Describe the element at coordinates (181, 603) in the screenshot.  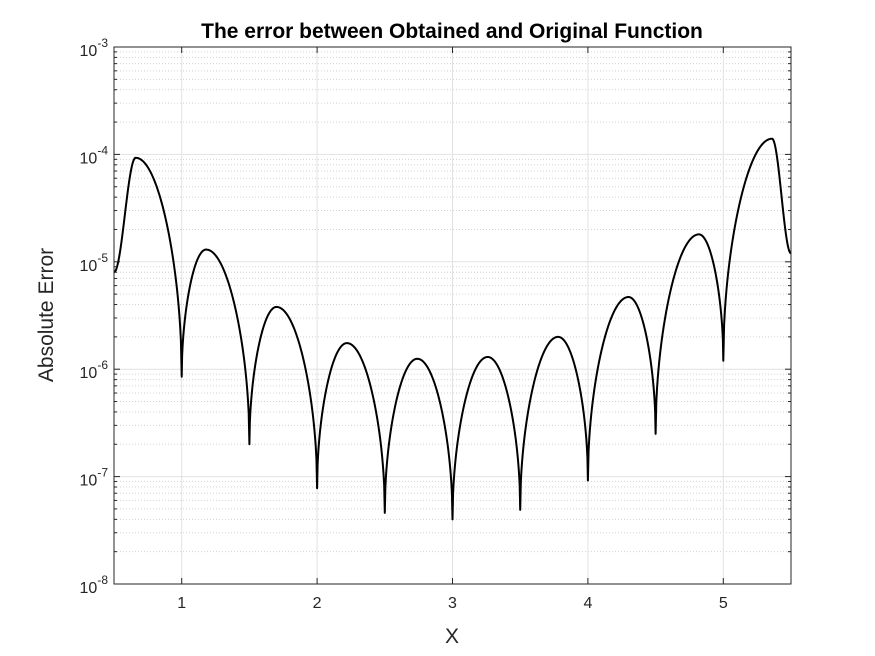
I see `x-tick-label: 1` at that location.